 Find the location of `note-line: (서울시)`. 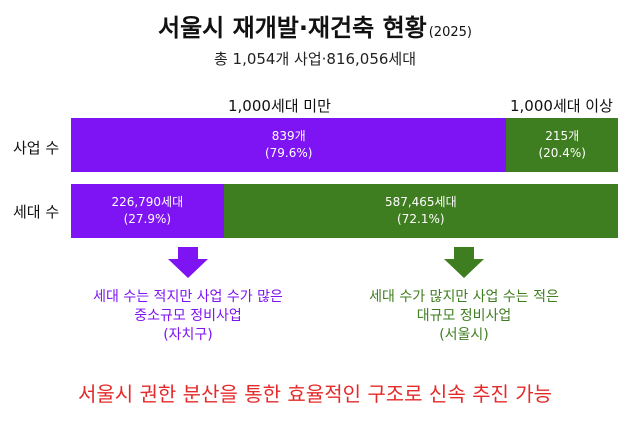

note-line: (서울시) is located at coordinates (464, 335).